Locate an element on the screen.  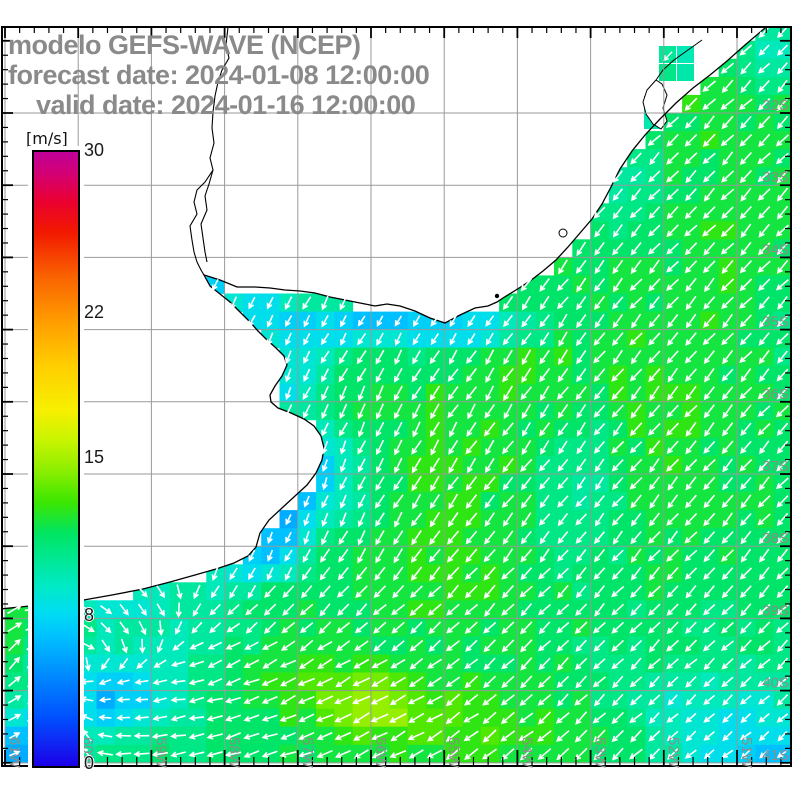
lat-label: 35S is located at coordinates (775, 322).